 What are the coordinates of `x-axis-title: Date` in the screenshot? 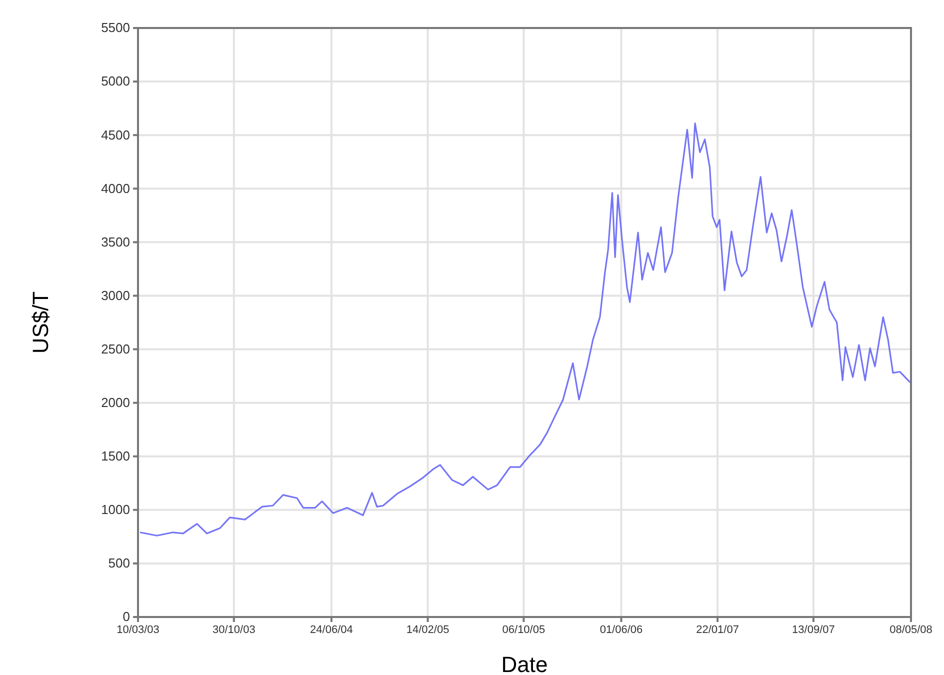 It's located at (524, 663).